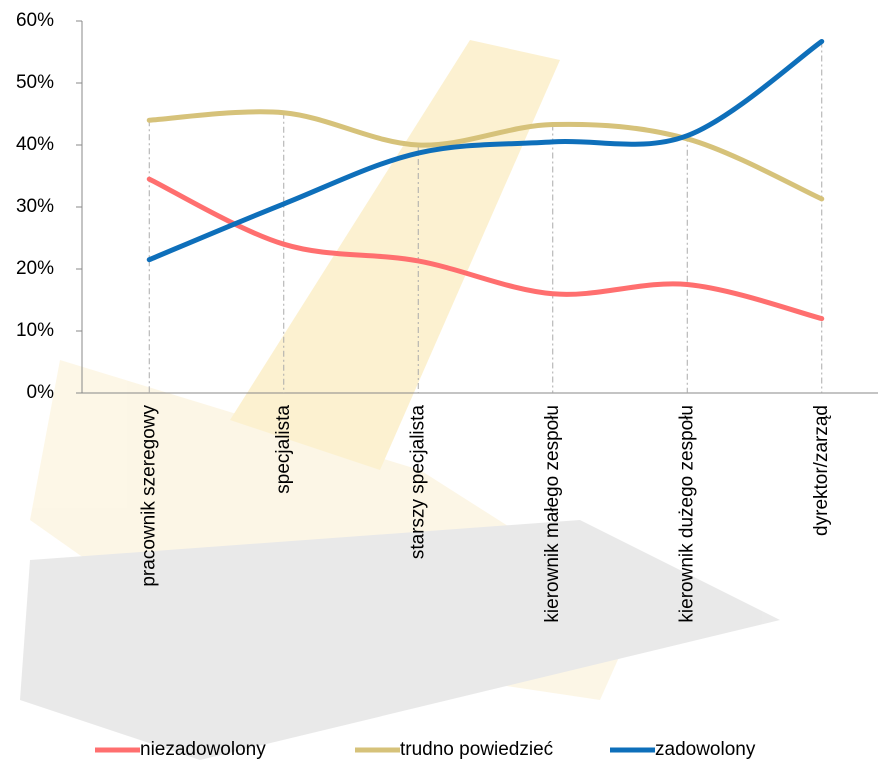 The height and width of the screenshot is (765, 878). What do you see at coordinates (35, 268) in the screenshot?
I see `y-tick-label: 20%` at bounding box center [35, 268].